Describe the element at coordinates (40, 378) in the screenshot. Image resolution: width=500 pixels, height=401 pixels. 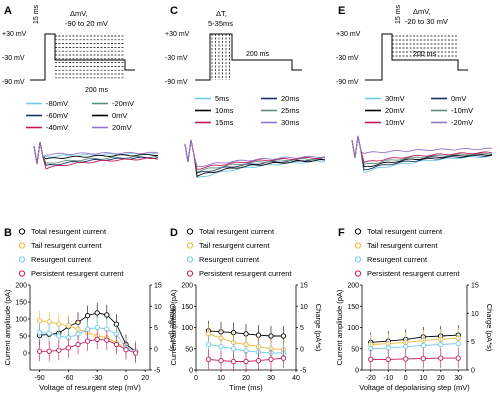
I see `x-tick-label: -90` at that location.